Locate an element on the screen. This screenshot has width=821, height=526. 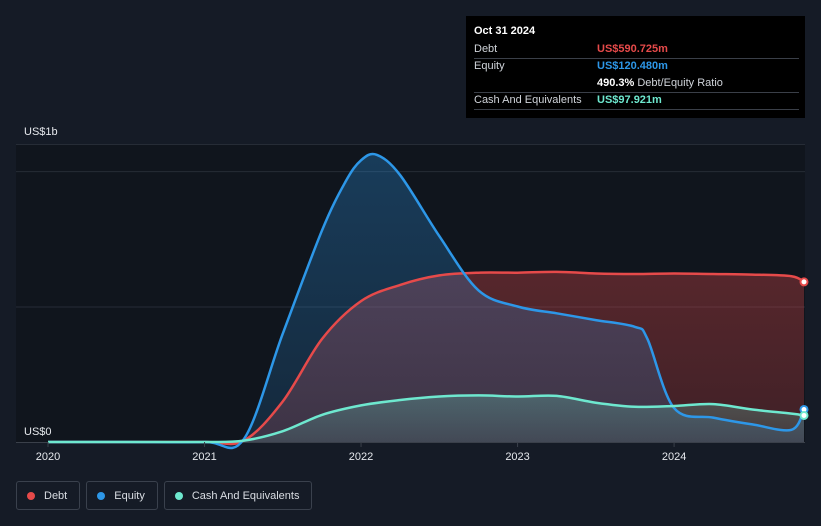
legend-item-debt: Debt is located at coordinates (48, 495).